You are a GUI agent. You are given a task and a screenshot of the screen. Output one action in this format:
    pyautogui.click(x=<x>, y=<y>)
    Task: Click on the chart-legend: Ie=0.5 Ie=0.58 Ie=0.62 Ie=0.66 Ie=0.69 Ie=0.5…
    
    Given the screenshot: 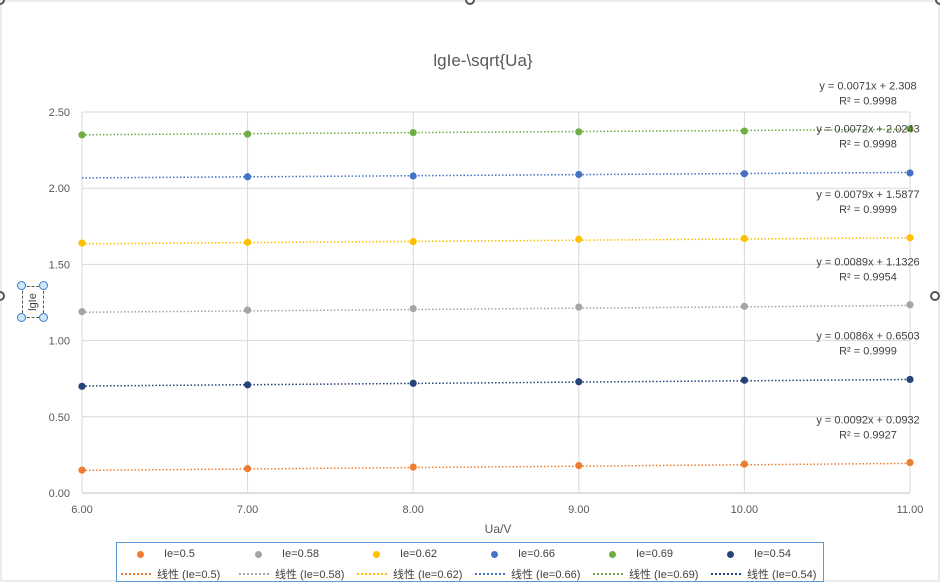 What is the action you would take?
    pyautogui.click(x=470, y=562)
    